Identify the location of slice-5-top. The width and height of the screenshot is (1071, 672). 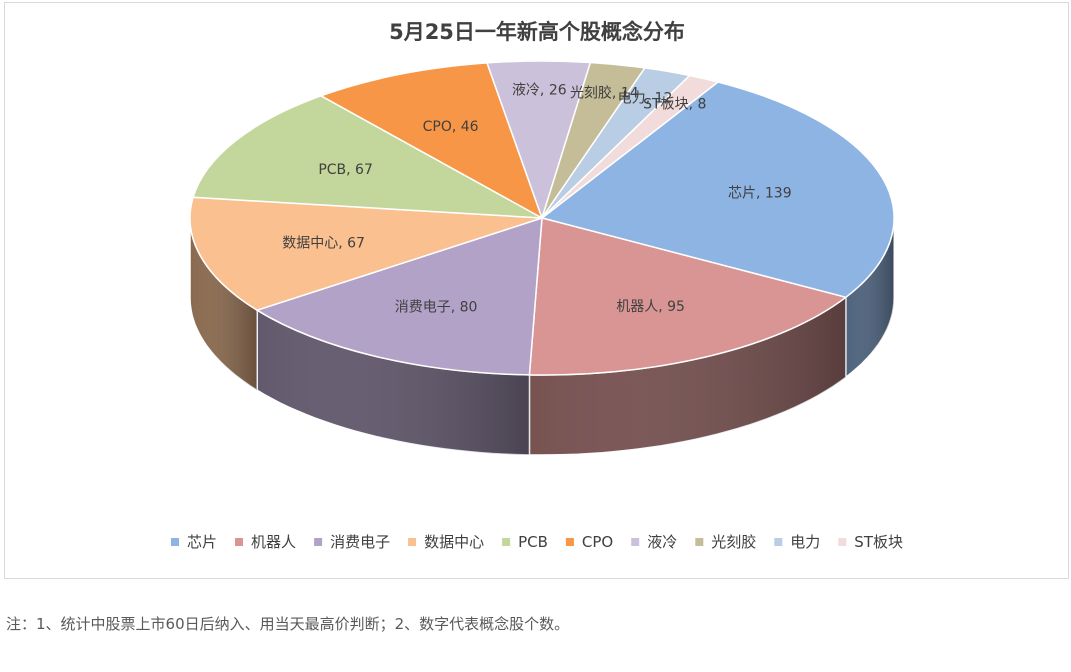
(367, 156).